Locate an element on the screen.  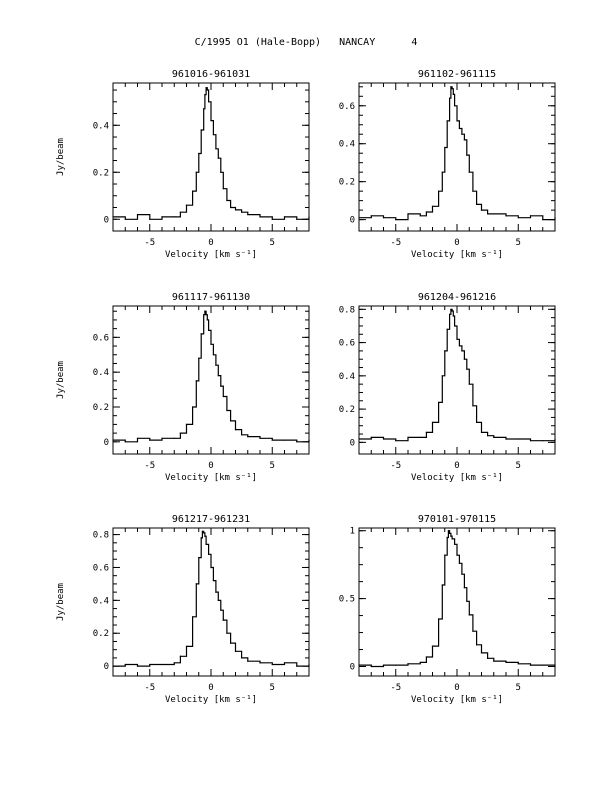
plot-frame is located at coordinates (457, 157).